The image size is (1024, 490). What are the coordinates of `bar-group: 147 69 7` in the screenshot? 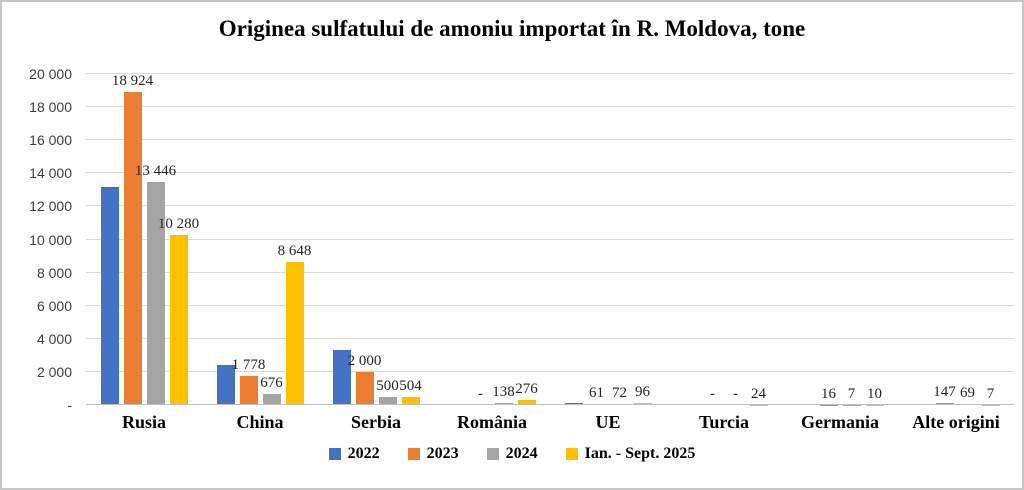 It's located at (956, 239).